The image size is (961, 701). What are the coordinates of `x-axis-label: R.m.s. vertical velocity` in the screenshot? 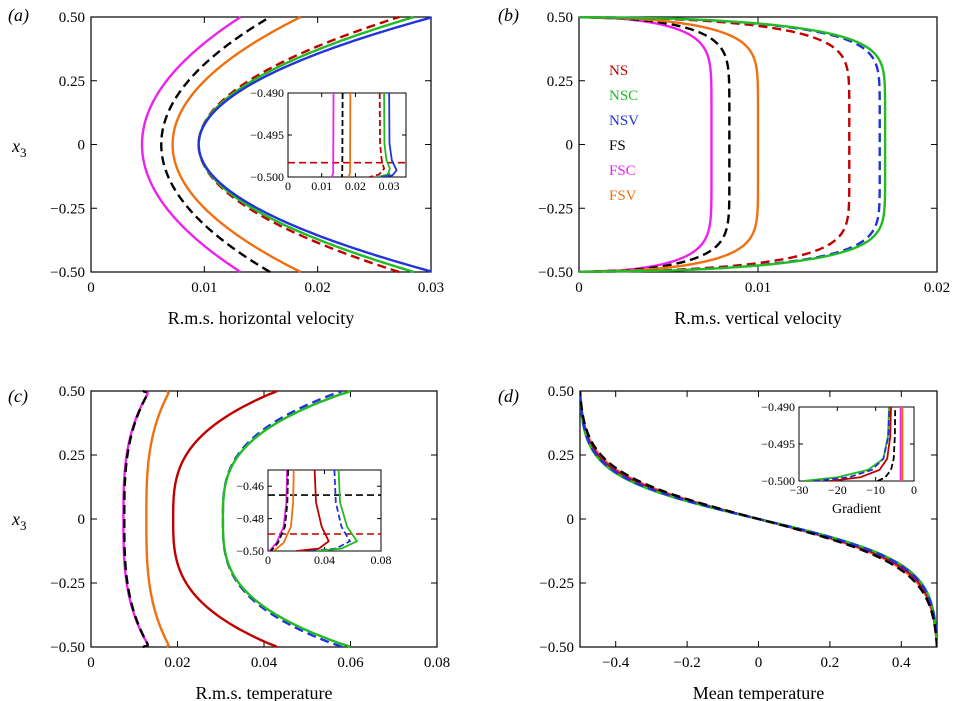 It's located at (757, 318).